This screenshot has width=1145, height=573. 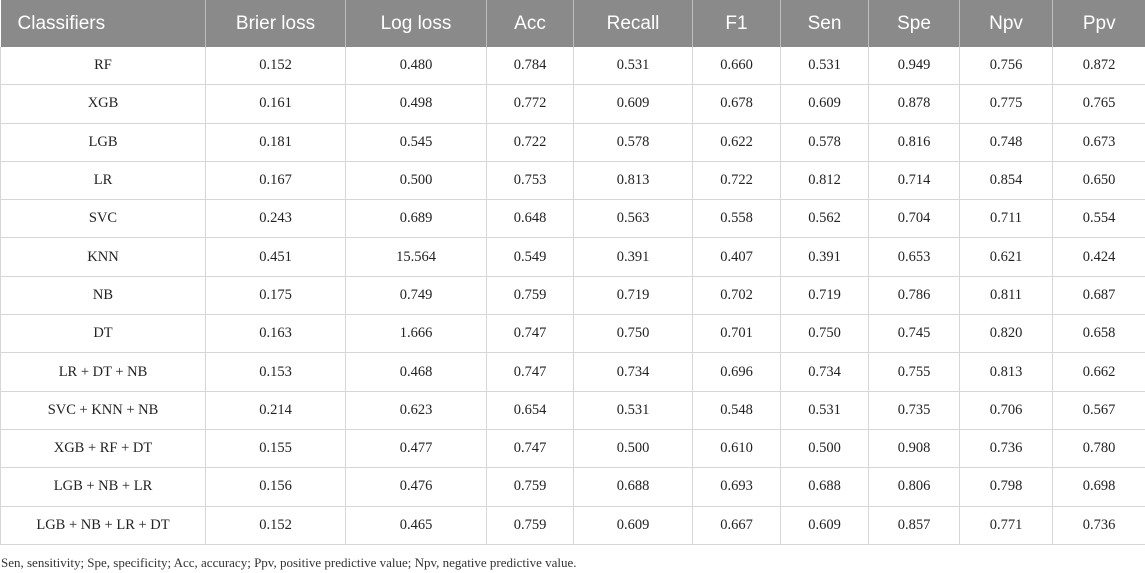 I want to click on cell-ppv: 0.424, so click(x=1098, y=257).